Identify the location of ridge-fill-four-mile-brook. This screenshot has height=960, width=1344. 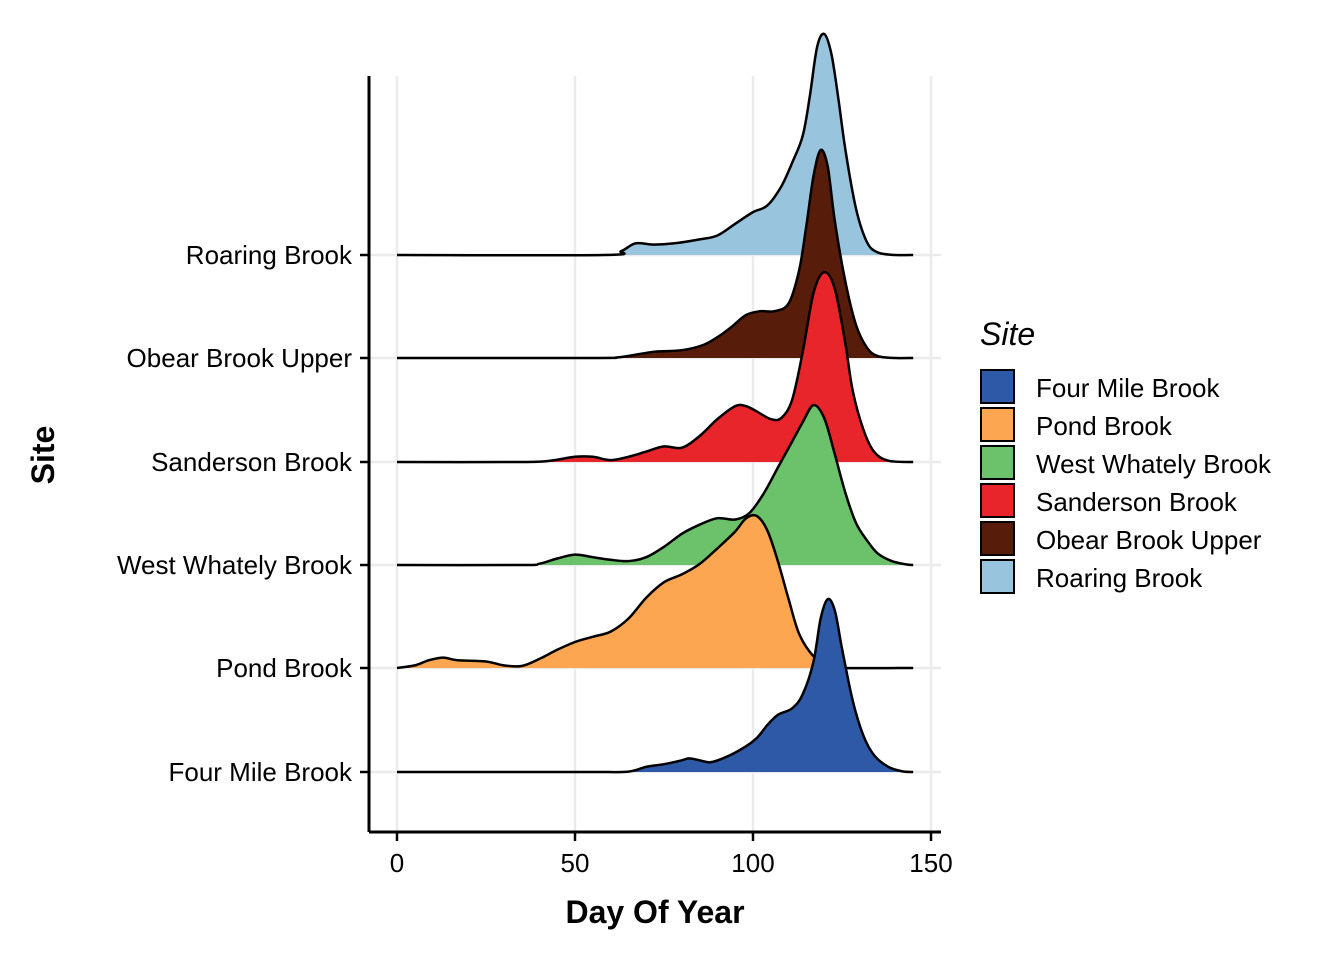
(655, 685).